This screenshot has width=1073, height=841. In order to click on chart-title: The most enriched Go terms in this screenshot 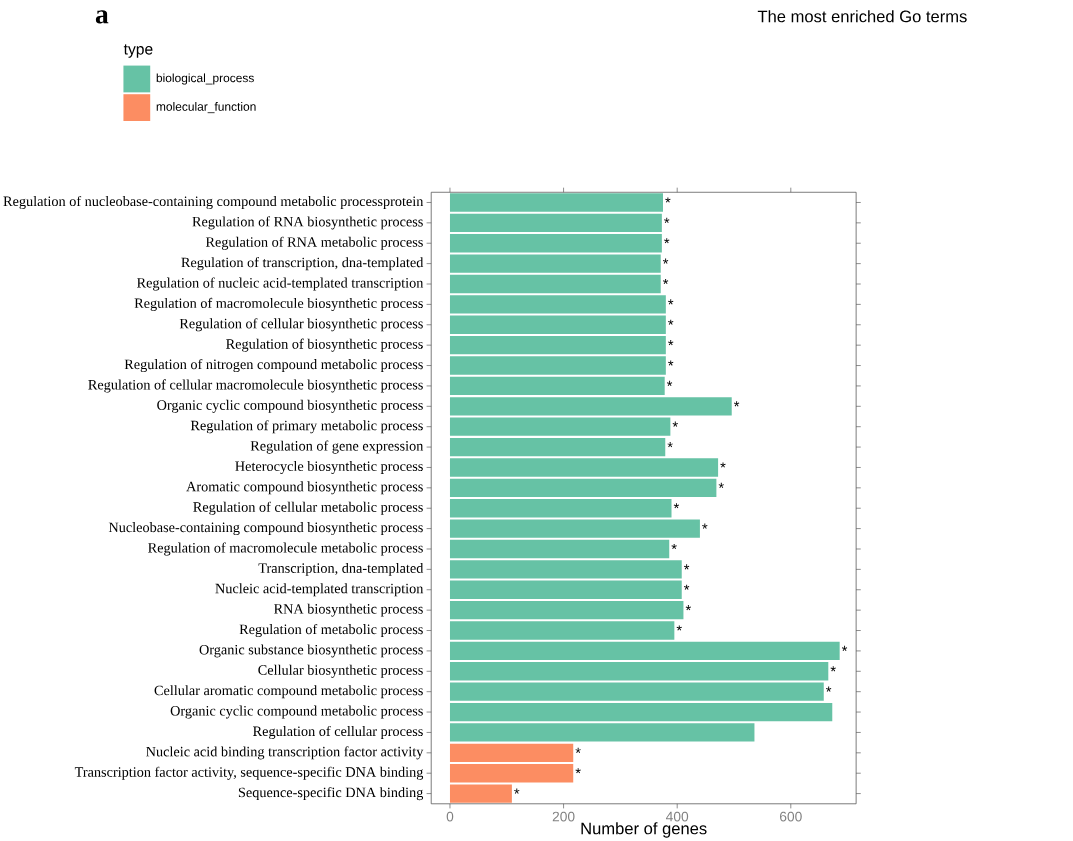, I will do `click(862, 16)`.